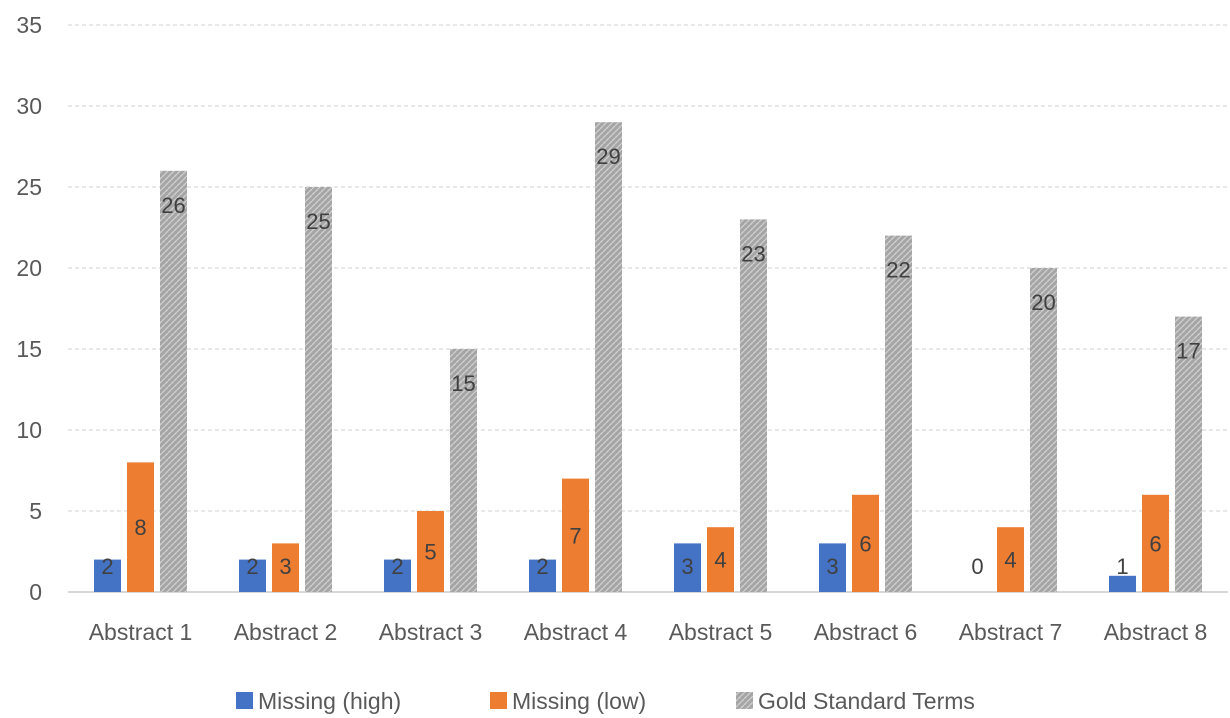 The width and height of the screenshot is (1230, 718). Describe the element at coordinates (35, 511) in the screenshot. I see `y-tick-label: 5` at that location.